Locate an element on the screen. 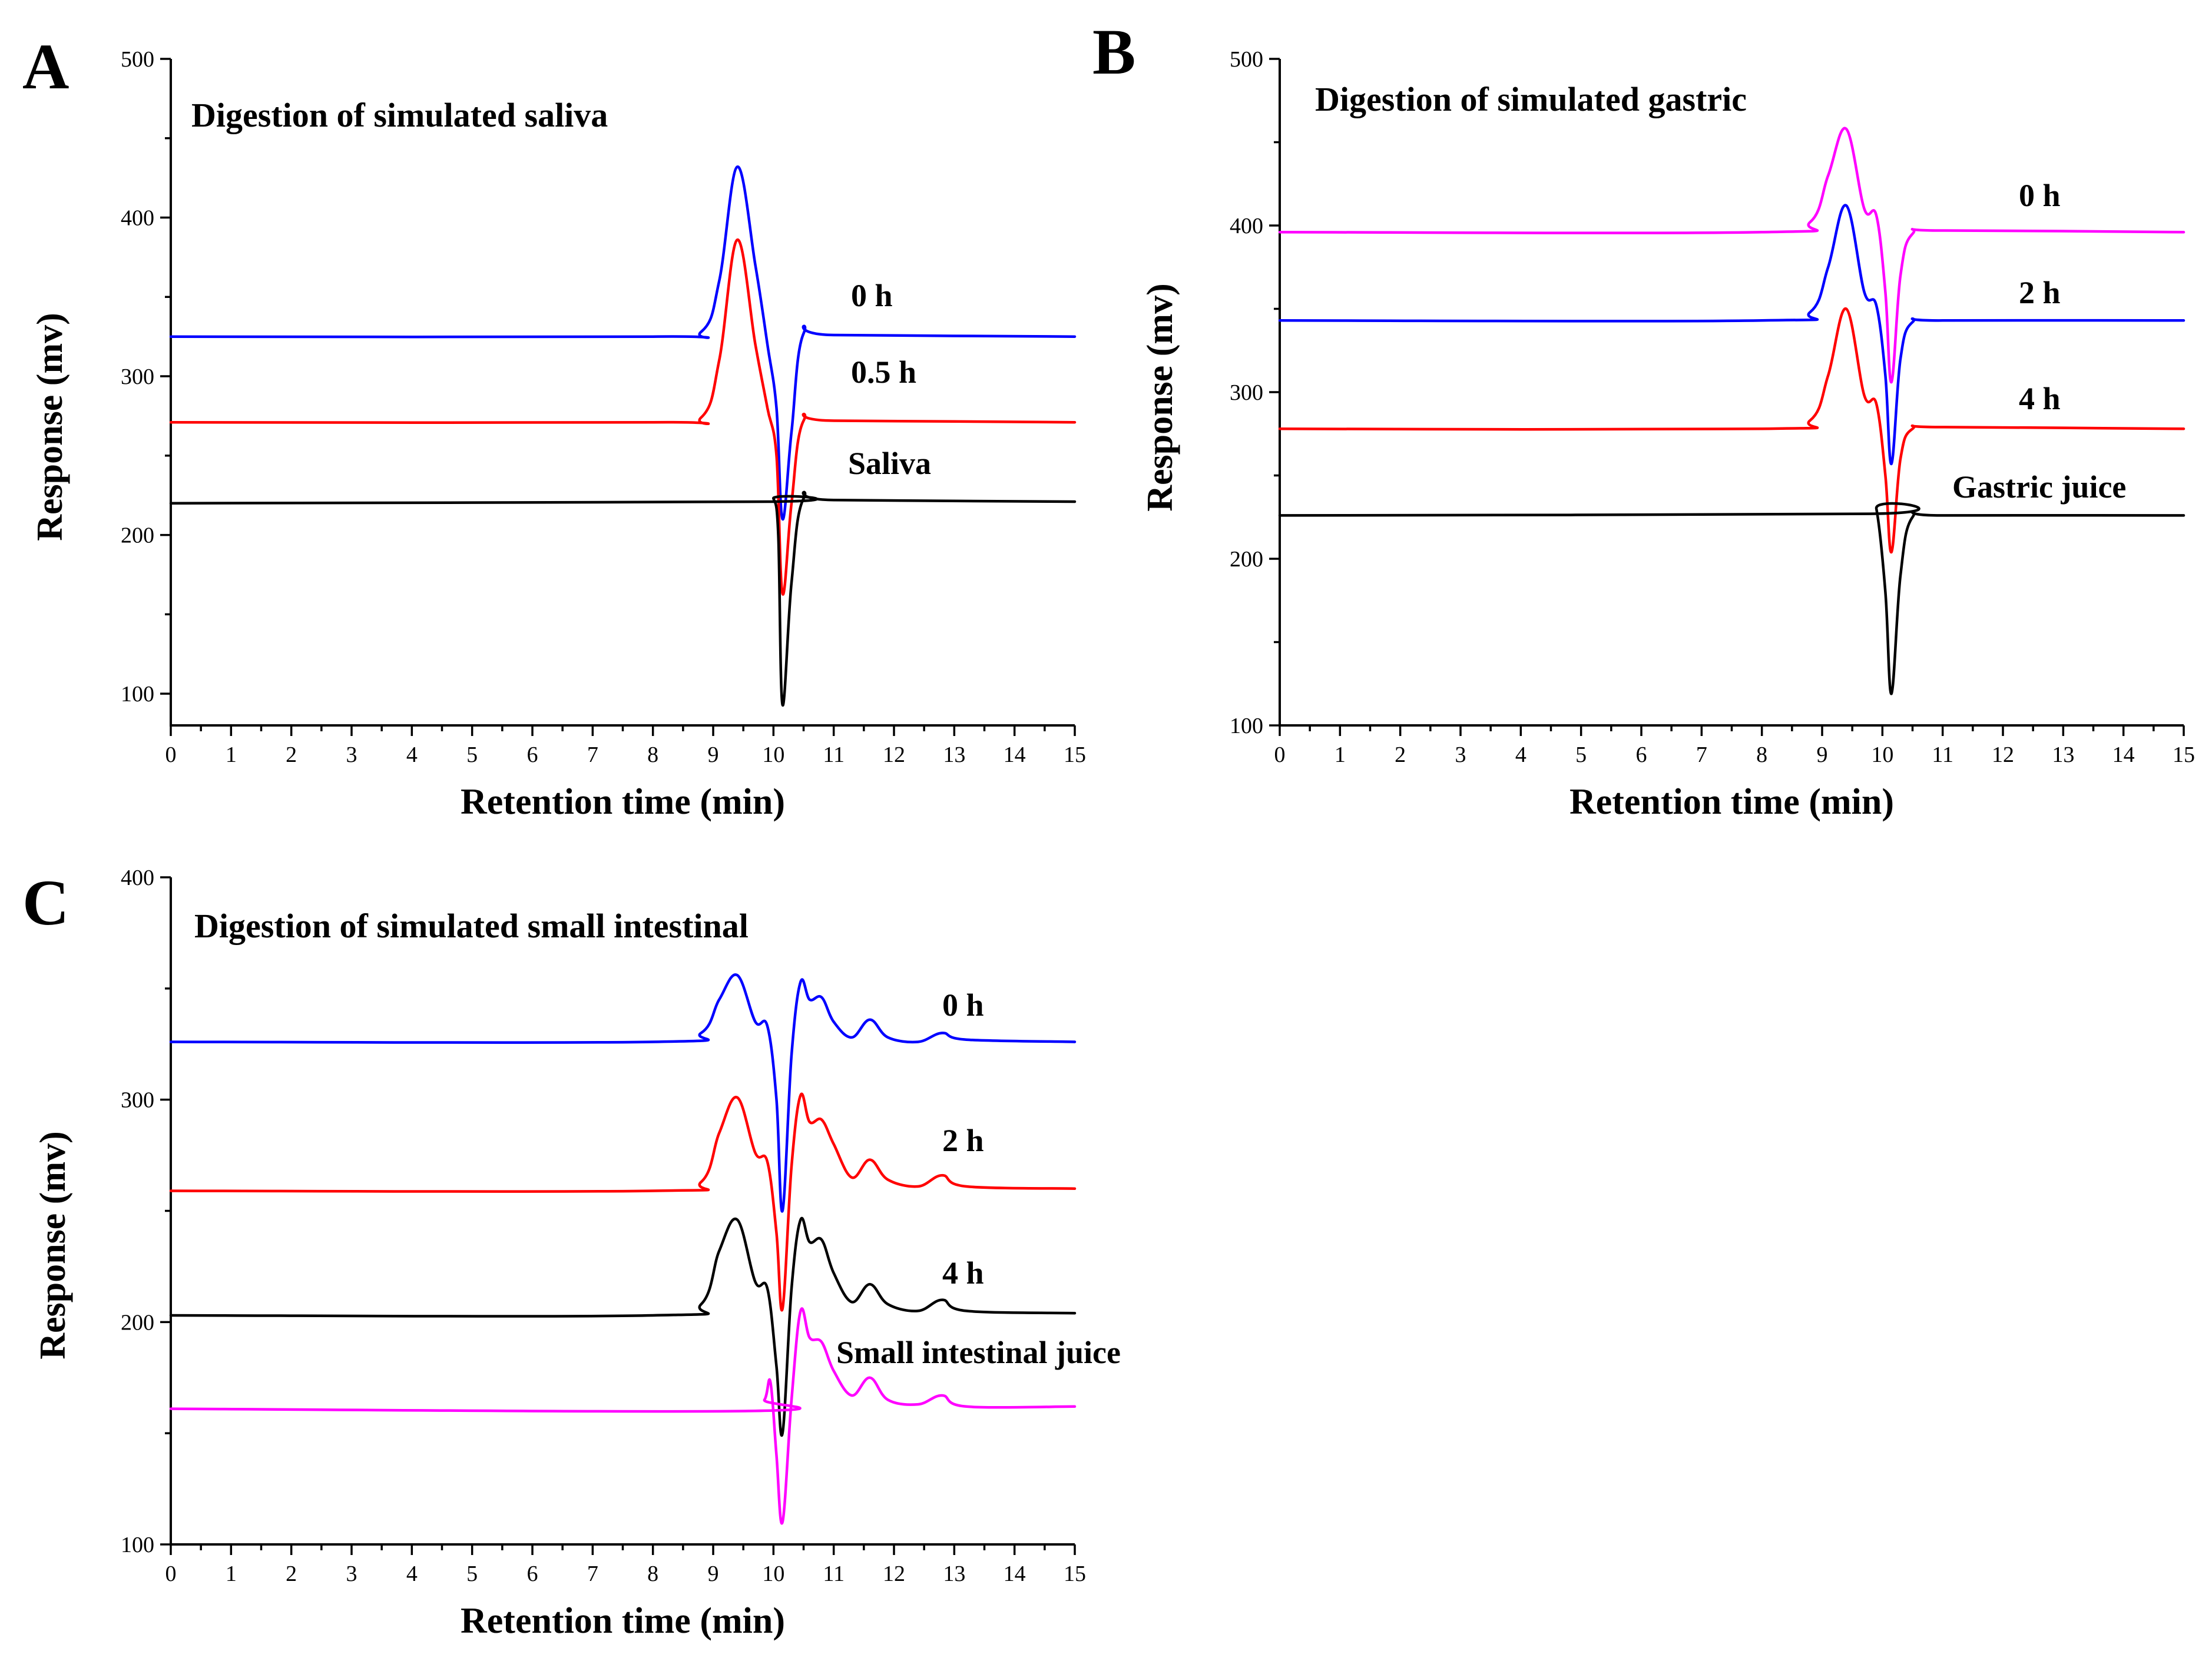 This screenshot has width=2212, height=1661. series-label: Saliva is located at coordinates (889, 463).